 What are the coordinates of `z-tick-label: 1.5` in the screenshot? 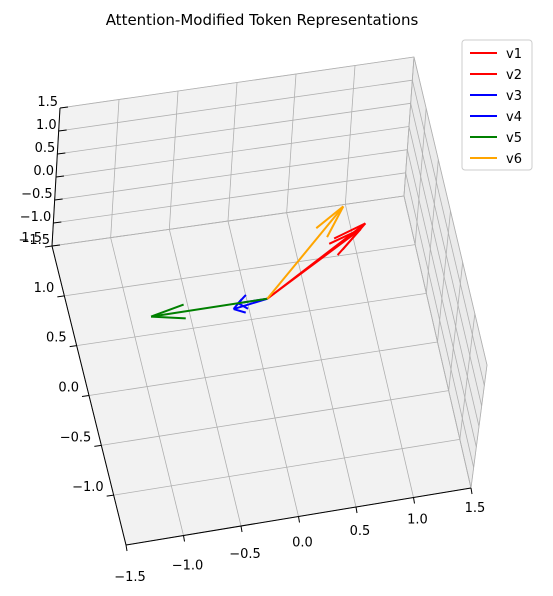 It's located at (47, 102).